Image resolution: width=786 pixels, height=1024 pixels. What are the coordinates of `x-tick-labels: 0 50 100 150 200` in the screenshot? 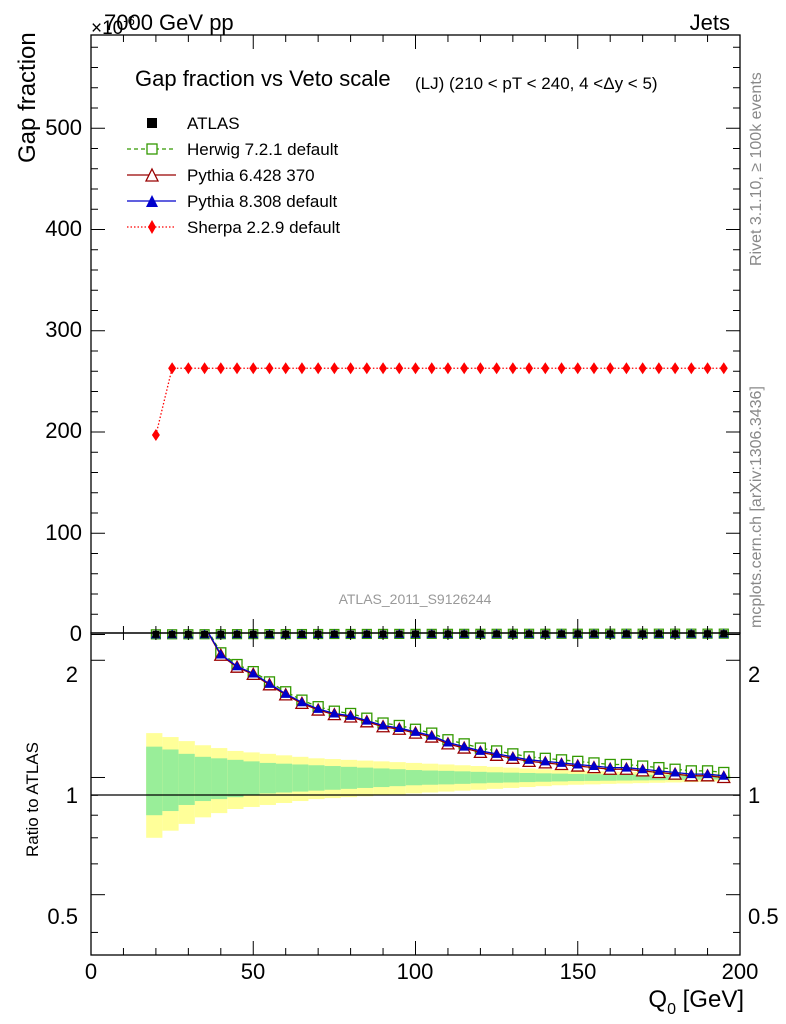 It's located at (421, 971).